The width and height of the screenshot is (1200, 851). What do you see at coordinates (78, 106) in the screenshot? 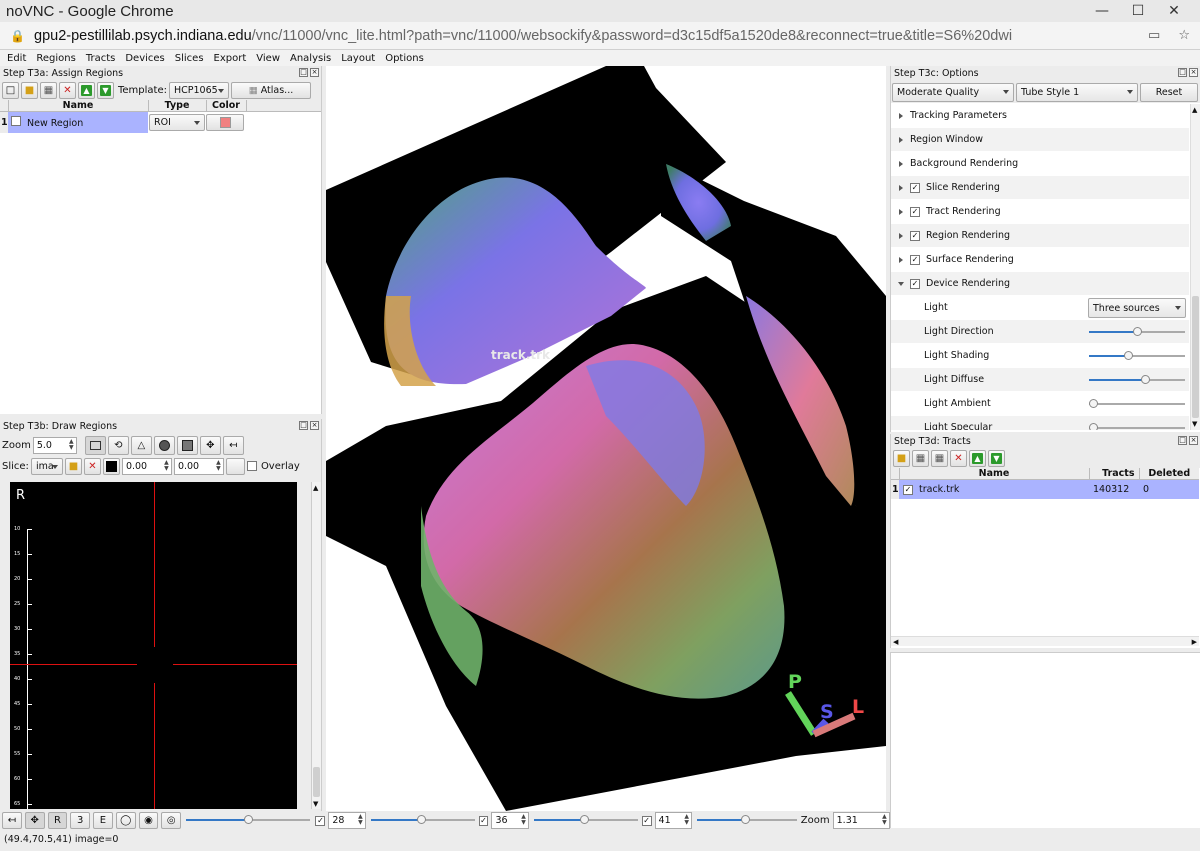
I see `col-name: Name` at bounding box center [78, 106].